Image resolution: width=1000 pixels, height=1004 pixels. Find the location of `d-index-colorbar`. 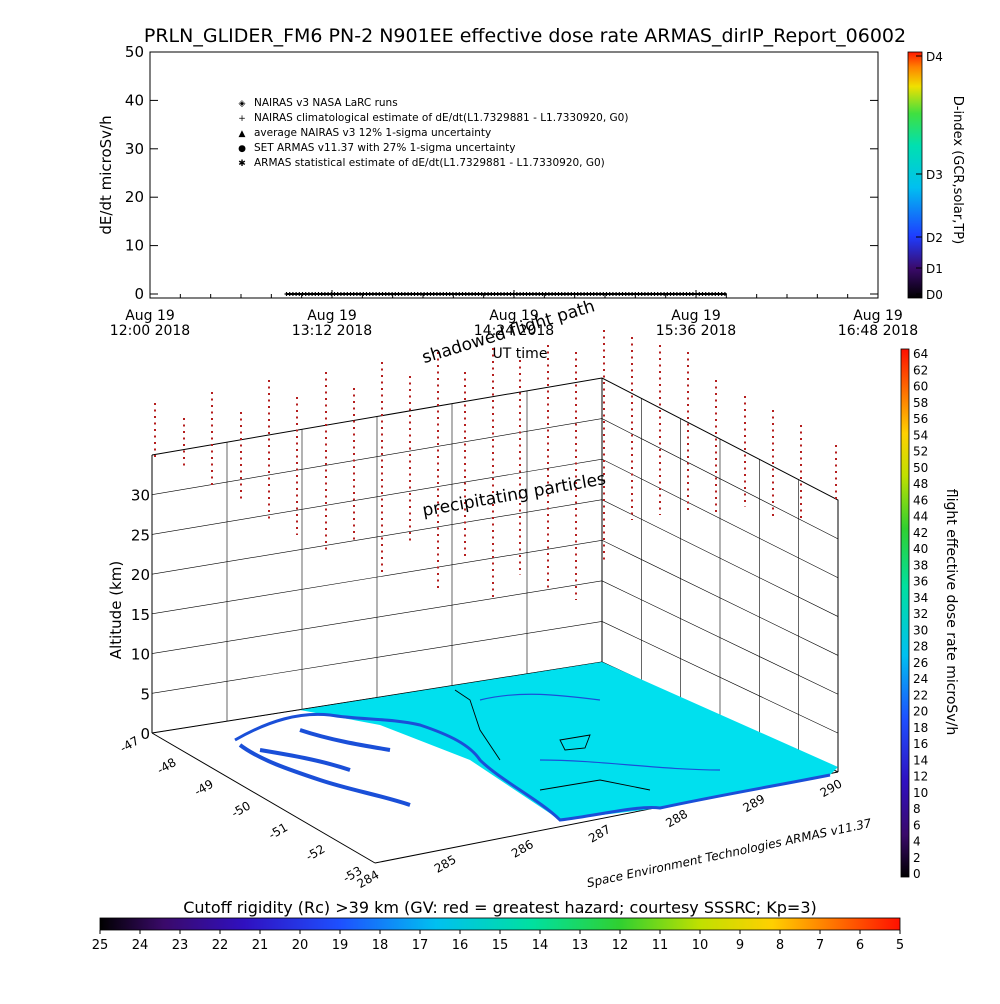

d-index-colorbar is located at coordinates (915, 175).